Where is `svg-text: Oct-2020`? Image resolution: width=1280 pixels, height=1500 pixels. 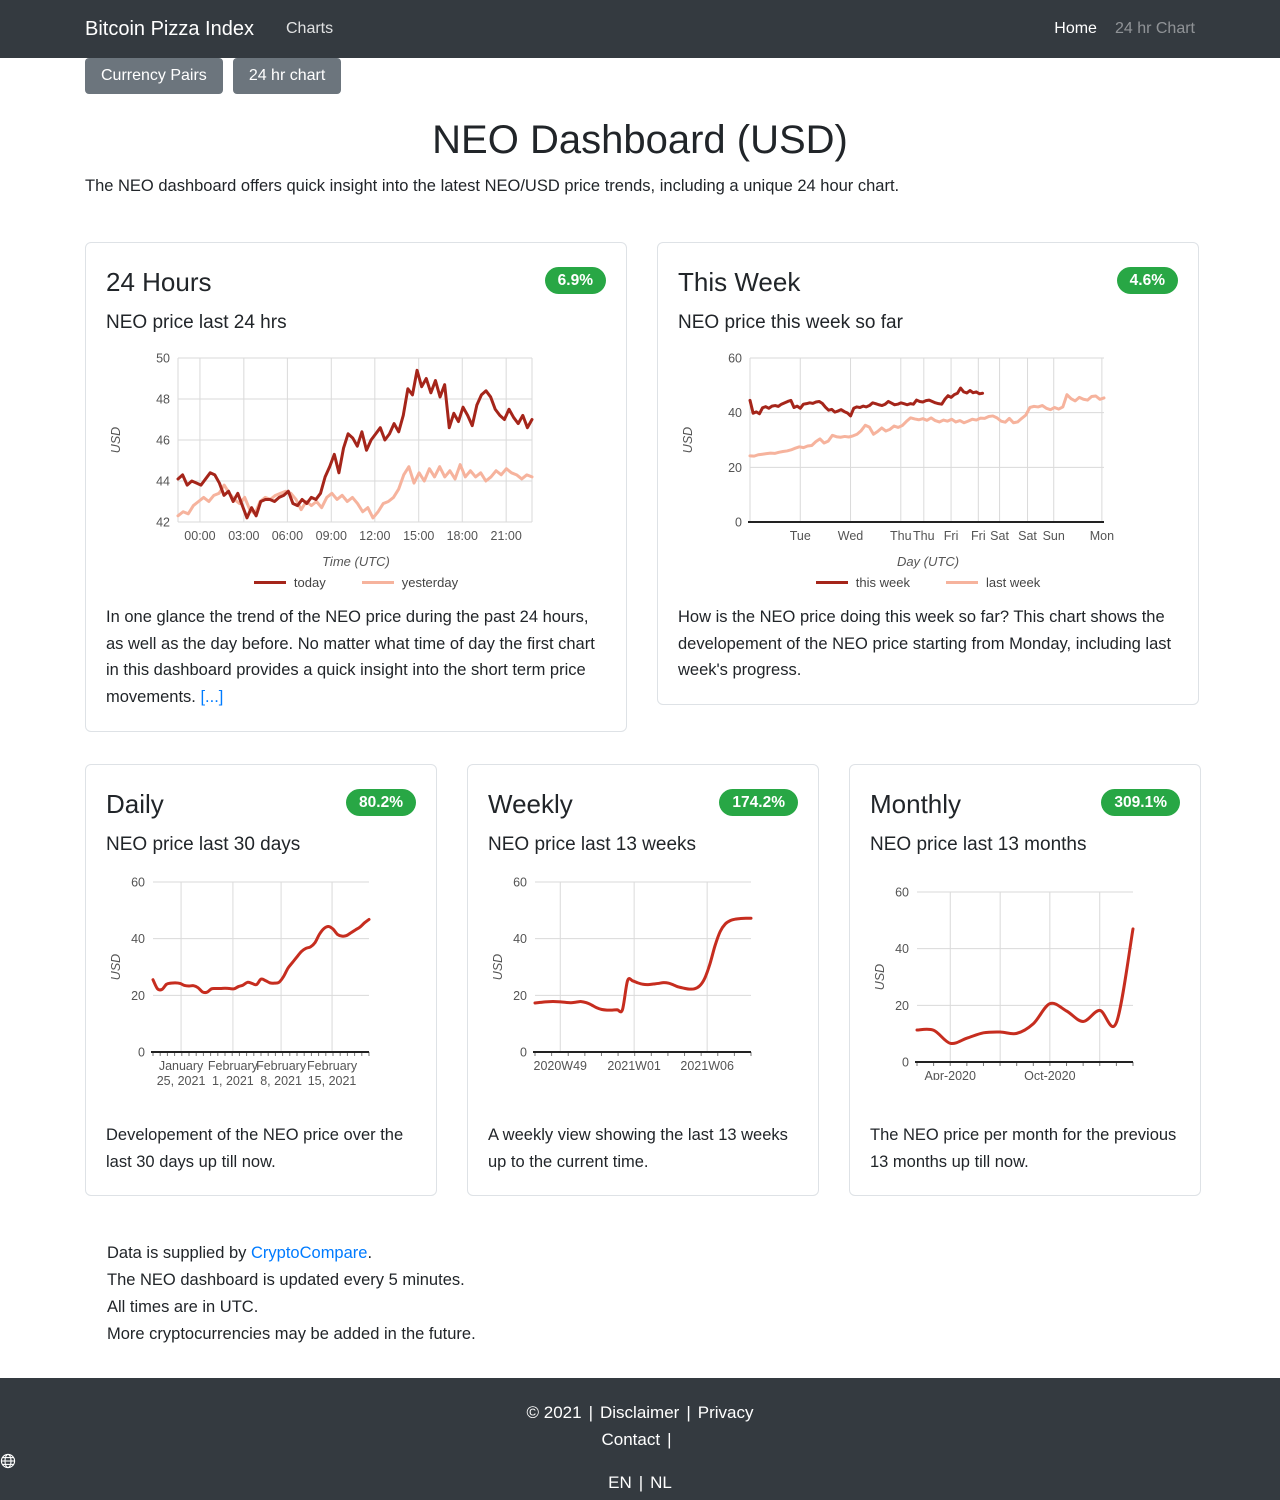 svg-text: Oct-2020 is located at coordinates (1049, 1074).